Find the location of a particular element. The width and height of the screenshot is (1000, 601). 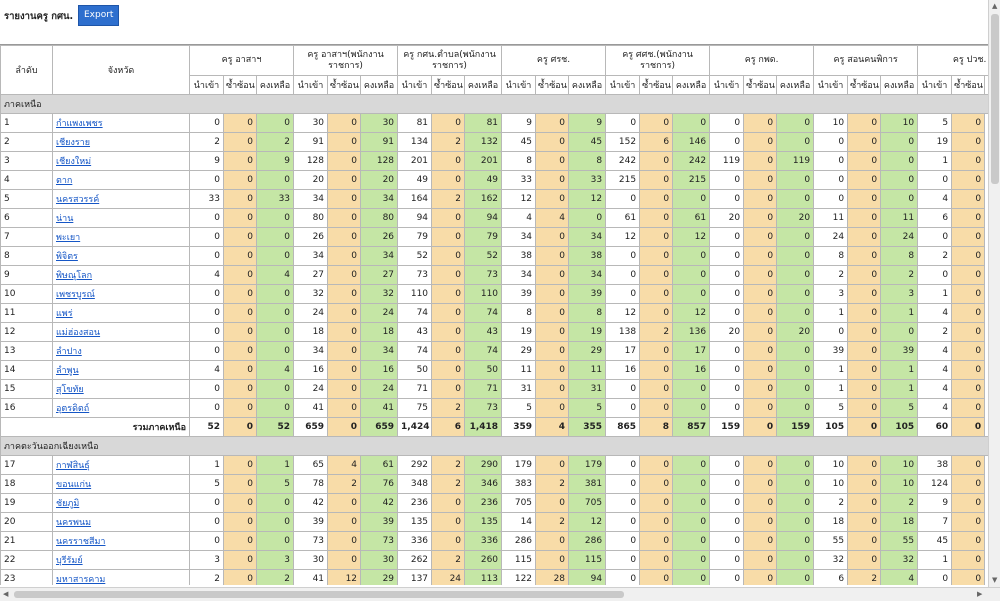

horizontal-scrollbar: ◀ ▶ is located at coordinates (500, 594).